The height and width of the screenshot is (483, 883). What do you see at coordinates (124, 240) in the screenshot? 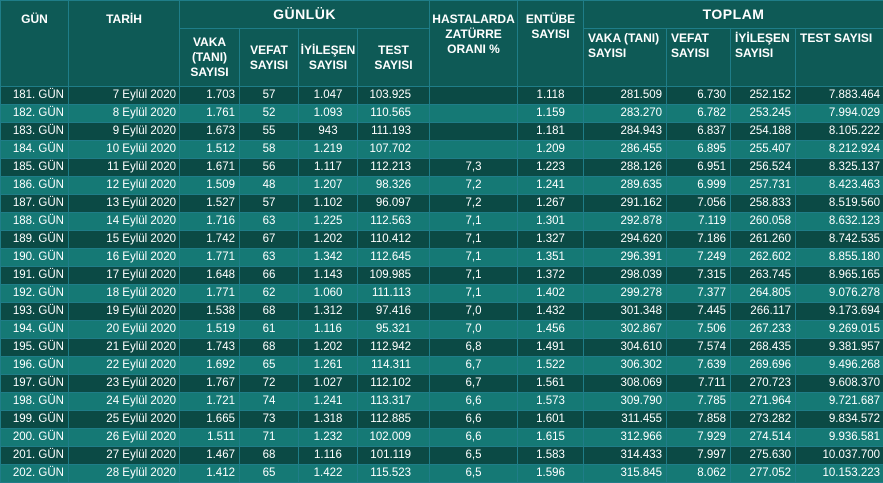
I see `cell-tarih: 15 Eylül 2020` at bounding box center [124, 240].